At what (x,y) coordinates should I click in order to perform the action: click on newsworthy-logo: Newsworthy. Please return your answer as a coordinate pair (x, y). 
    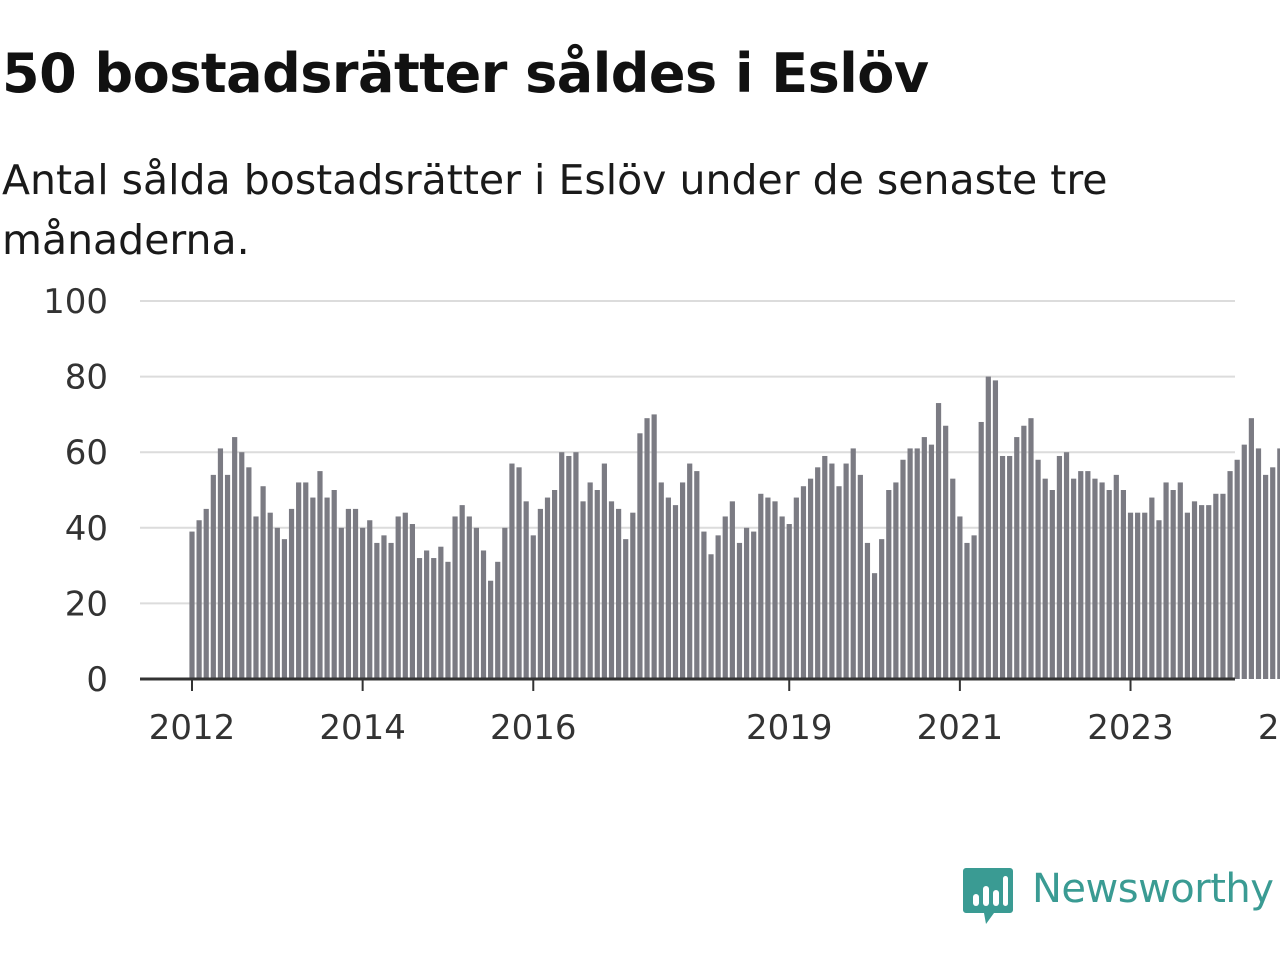
    Looking at the image, I should click on (1121, 894).